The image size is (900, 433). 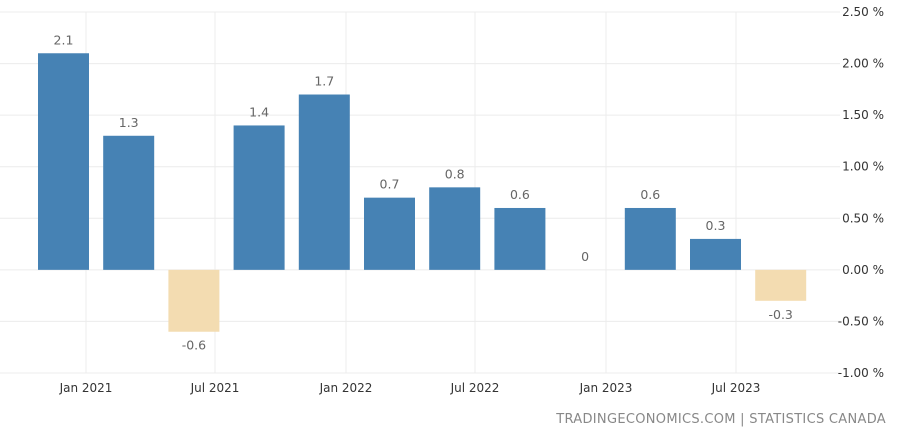 What do you see at coordinates (781, 314) in the screenshot?
I see `data-label: -0.3` at bounding box center [781, 314].